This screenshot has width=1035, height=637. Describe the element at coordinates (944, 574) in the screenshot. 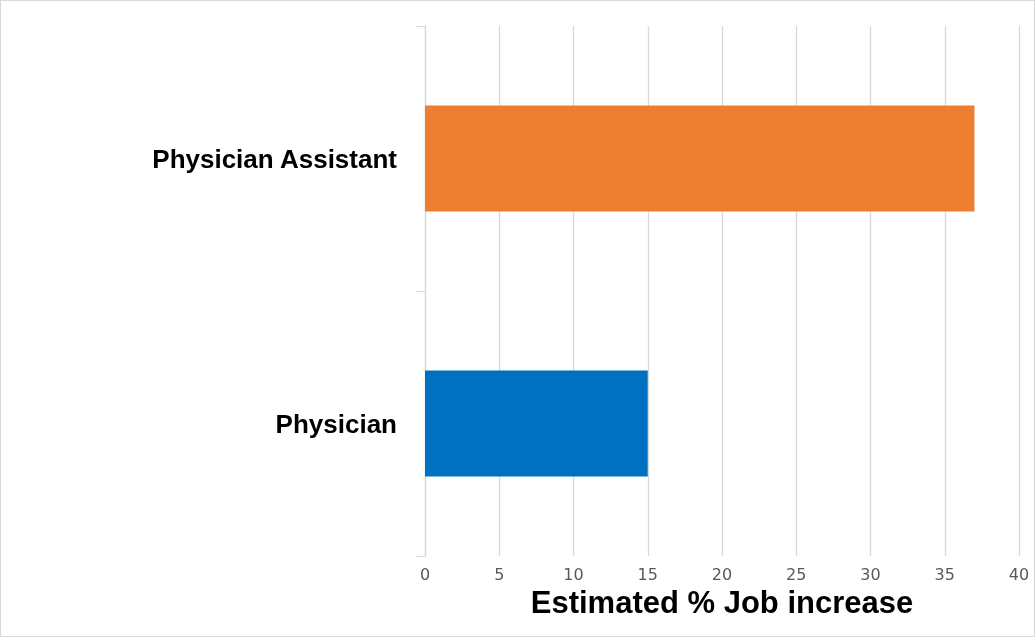

I see `x-tick-label: 35` at that location.